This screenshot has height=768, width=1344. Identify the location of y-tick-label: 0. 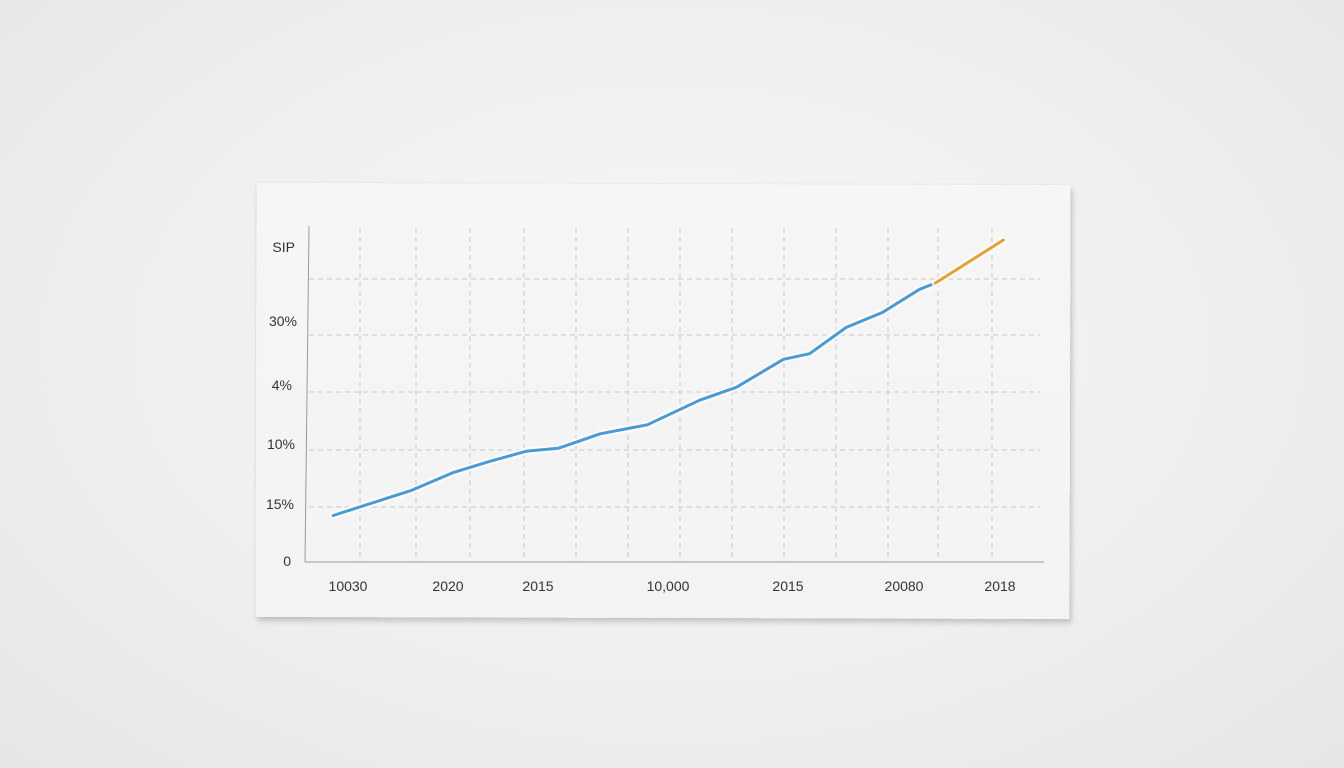
(287, 561).